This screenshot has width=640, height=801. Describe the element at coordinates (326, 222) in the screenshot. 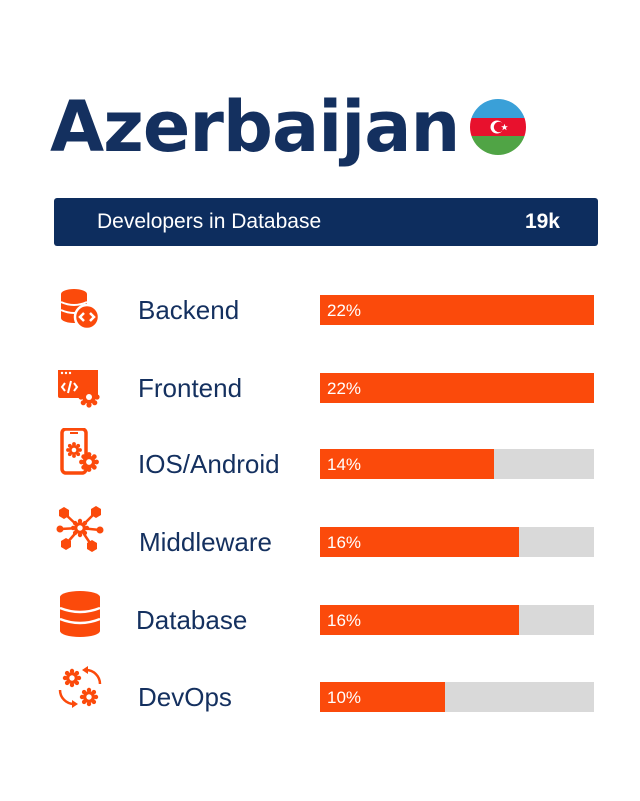

I see `developers-banner: Developers in Database 19k` at that location.